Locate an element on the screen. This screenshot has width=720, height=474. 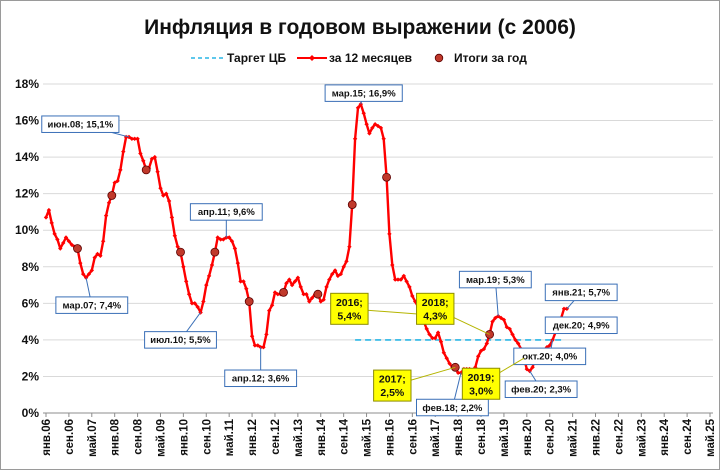
y-tick-label: 0% is located at coordinates (31, 413).